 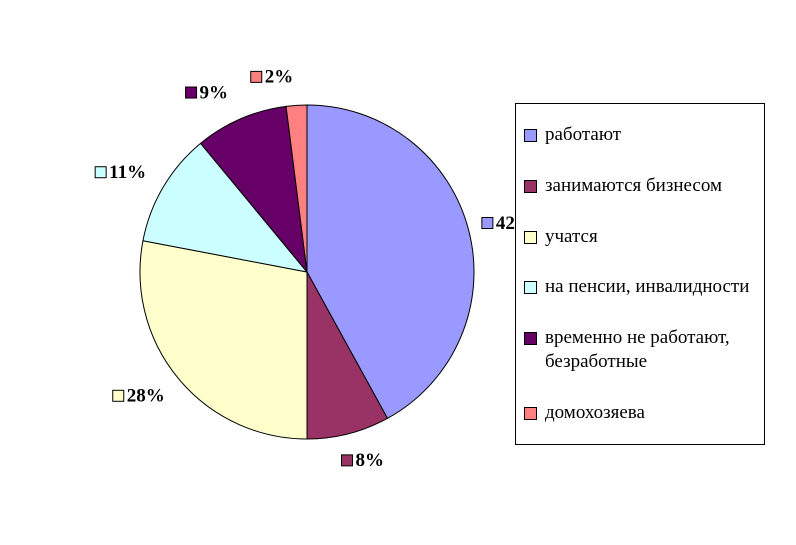 I want to click on legend-item: занимаются бизнесом, so click(x=644, y=186).